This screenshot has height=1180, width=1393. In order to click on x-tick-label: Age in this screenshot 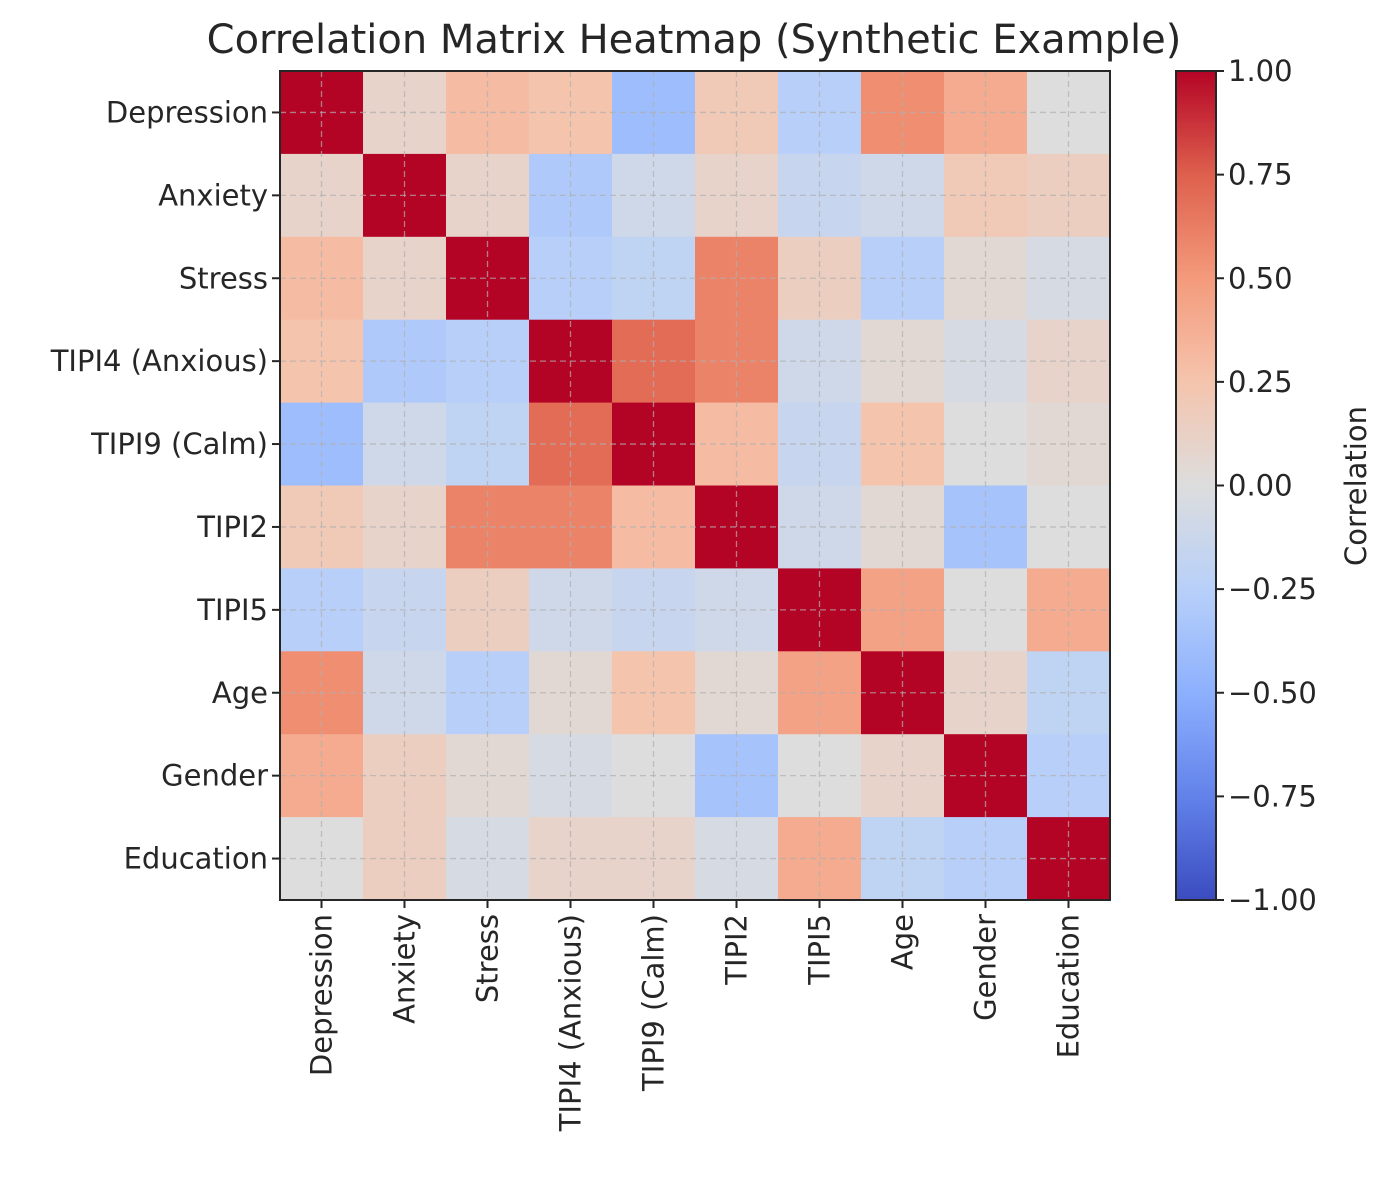, I will do `click(903, 942)`.